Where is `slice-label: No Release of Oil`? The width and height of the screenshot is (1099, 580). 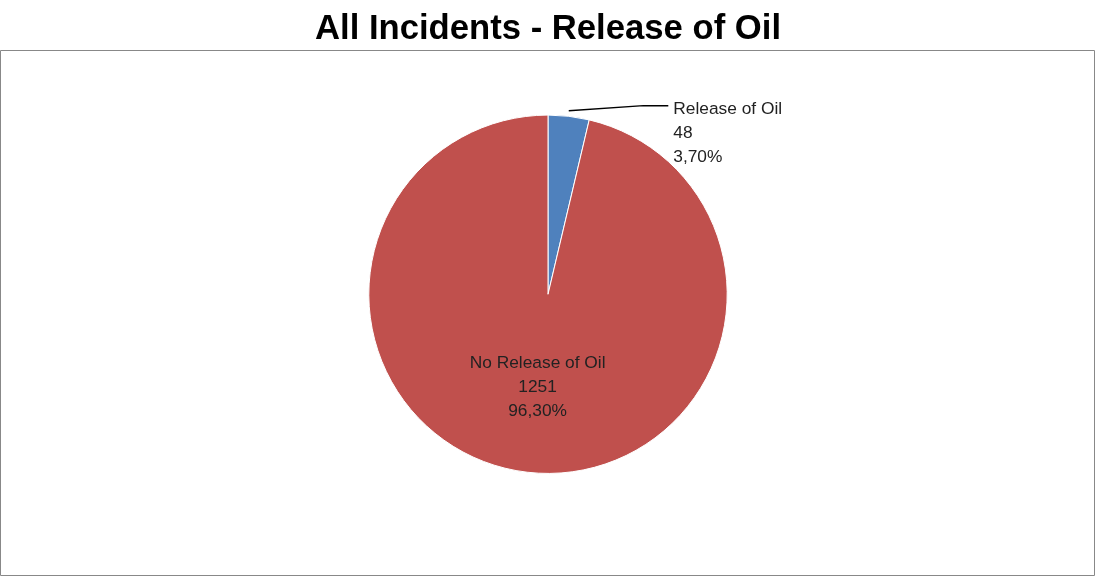 slice-label: No Release of Oil is located at coordinates (537, 362).